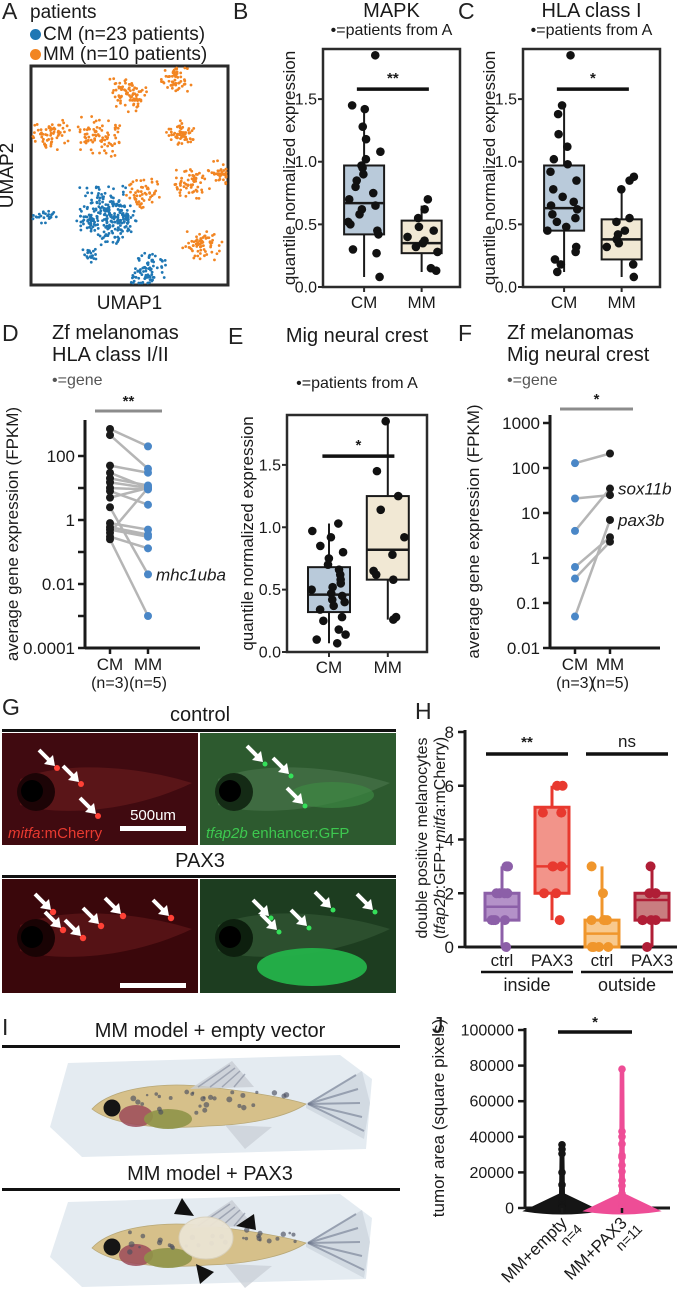  I want to click on tail-fin-ray, so click(333, 1235).